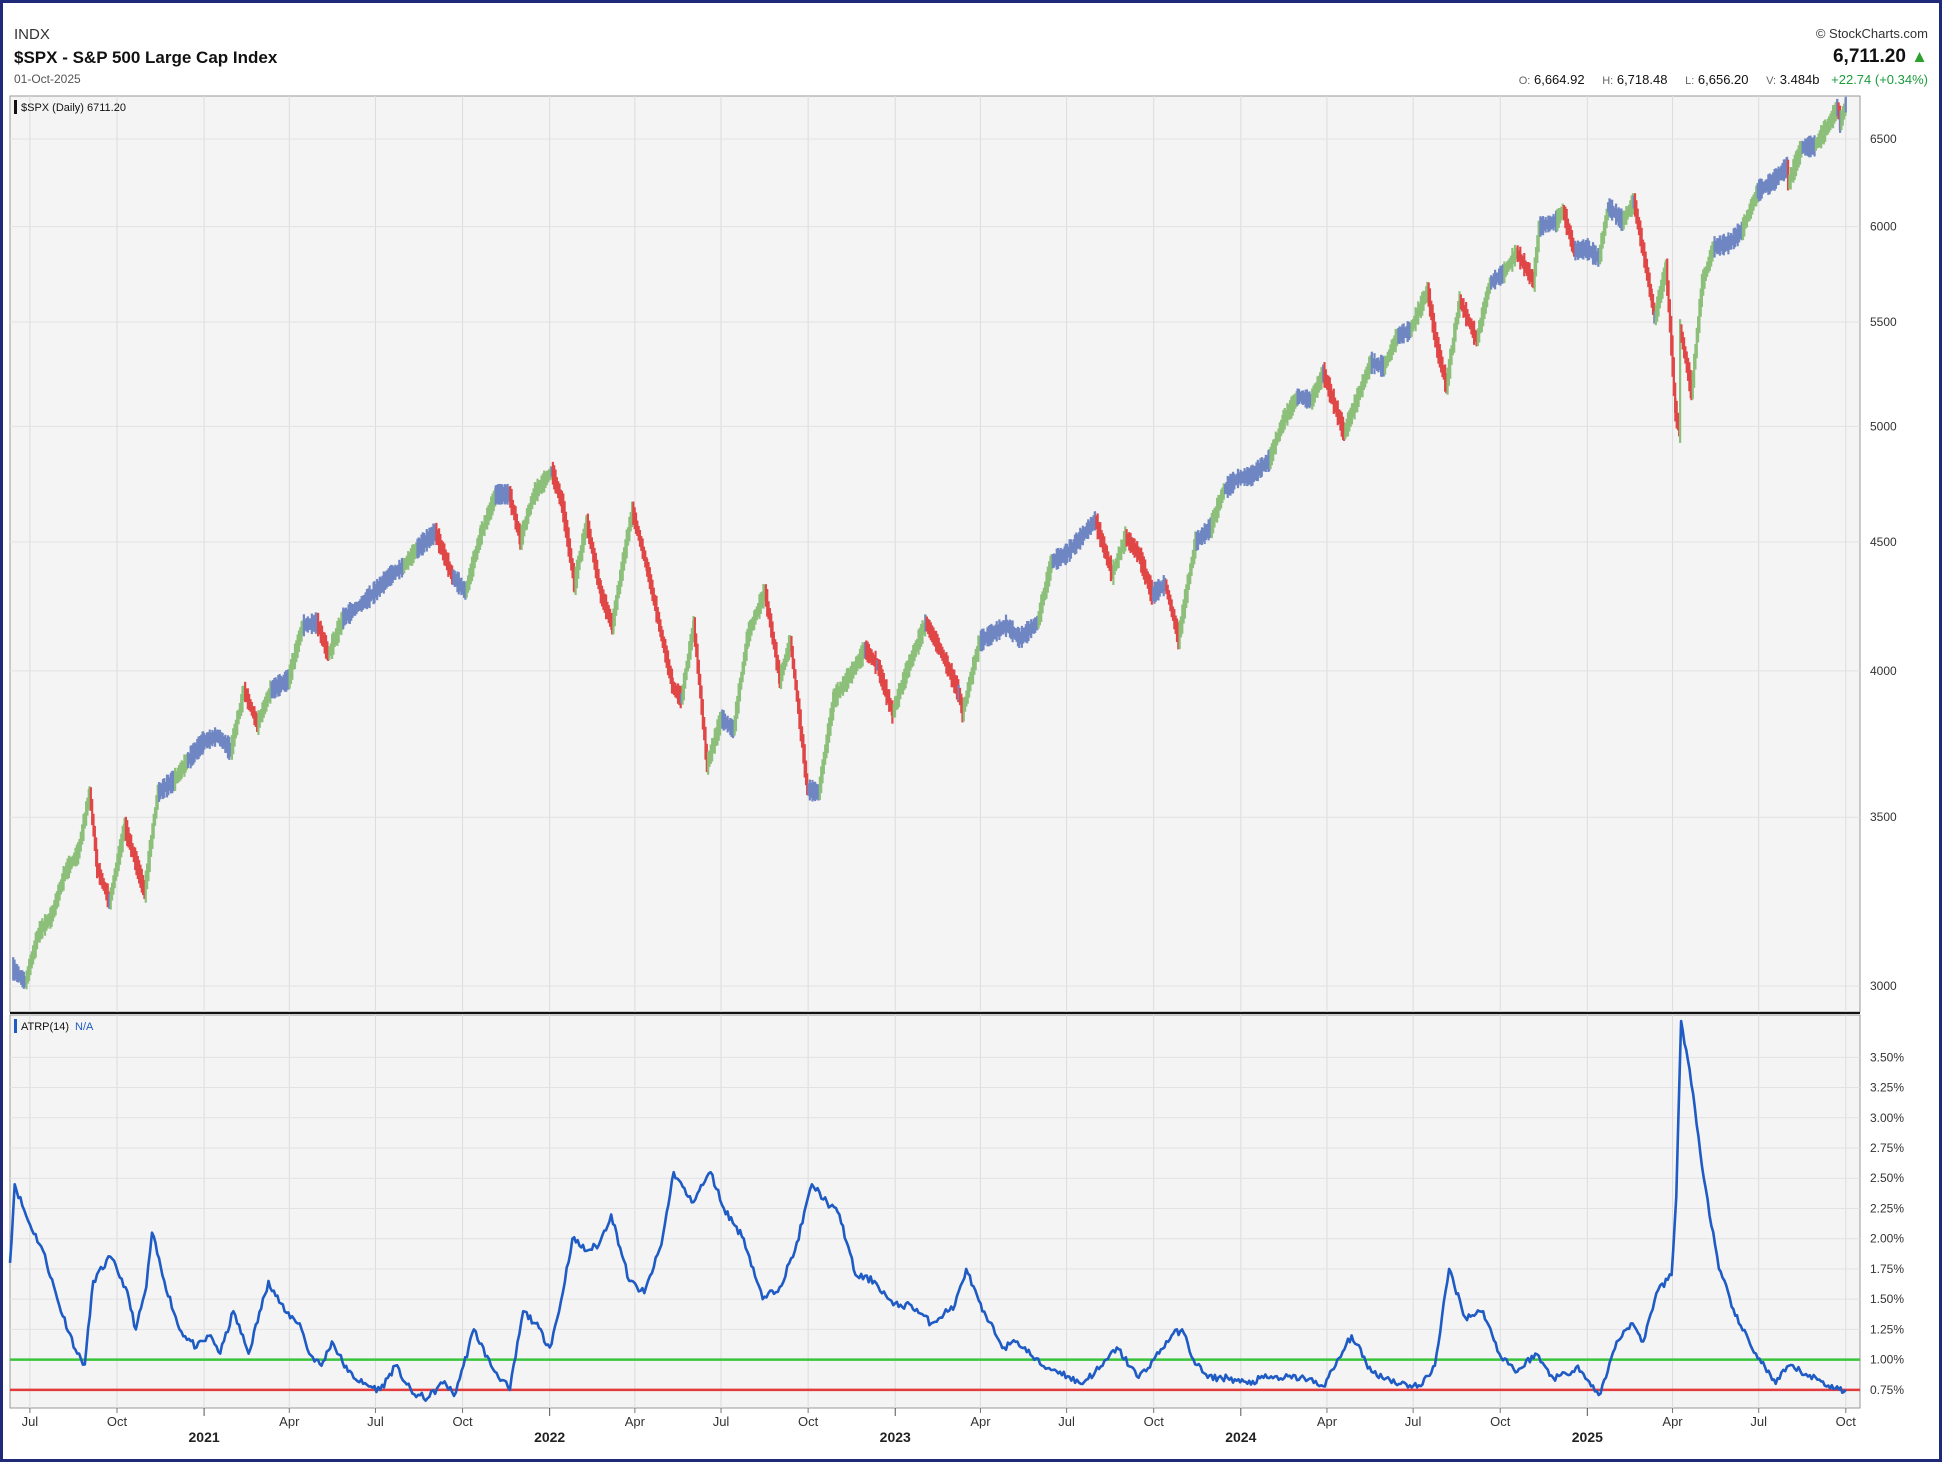  I want to click on atr-legend-value: N/A, so click(84, 1027).